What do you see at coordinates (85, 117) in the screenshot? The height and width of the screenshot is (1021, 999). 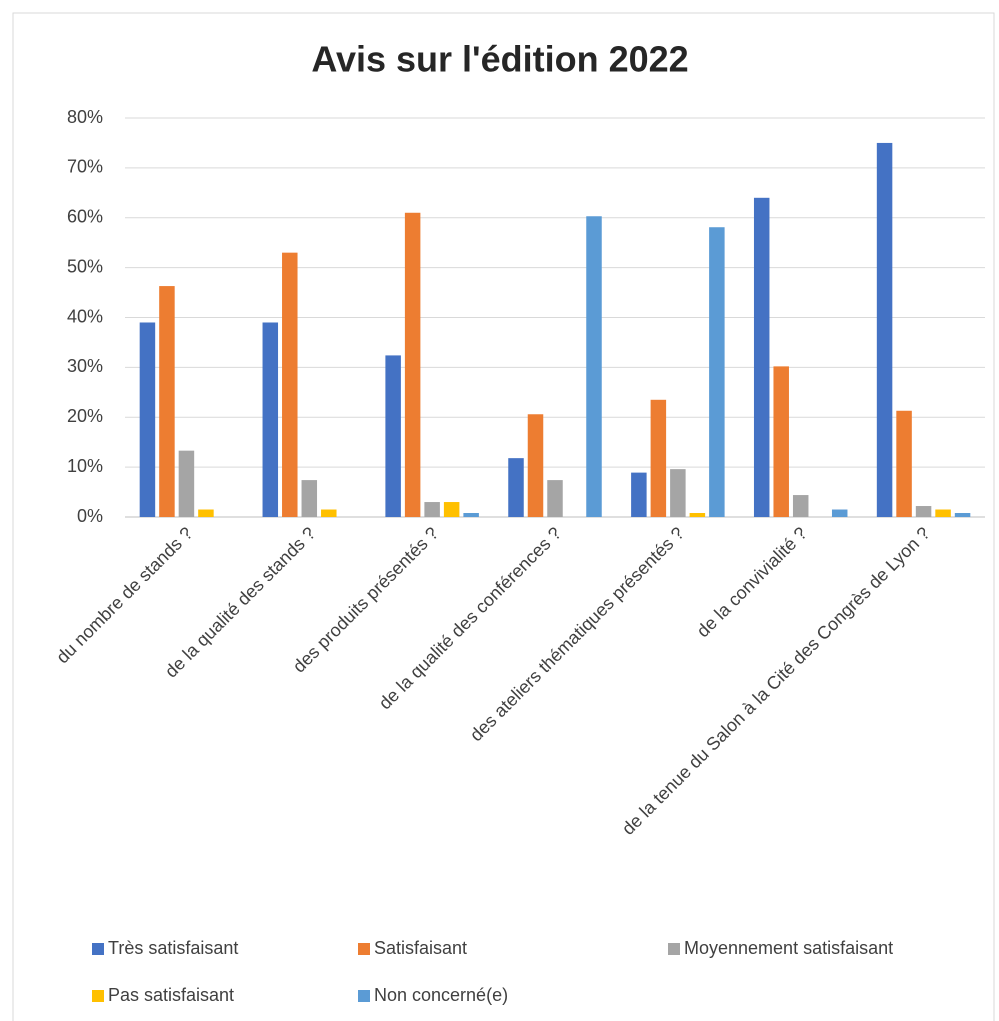 I see `y-tick-label: 80%` at bounding box center [85, 117].